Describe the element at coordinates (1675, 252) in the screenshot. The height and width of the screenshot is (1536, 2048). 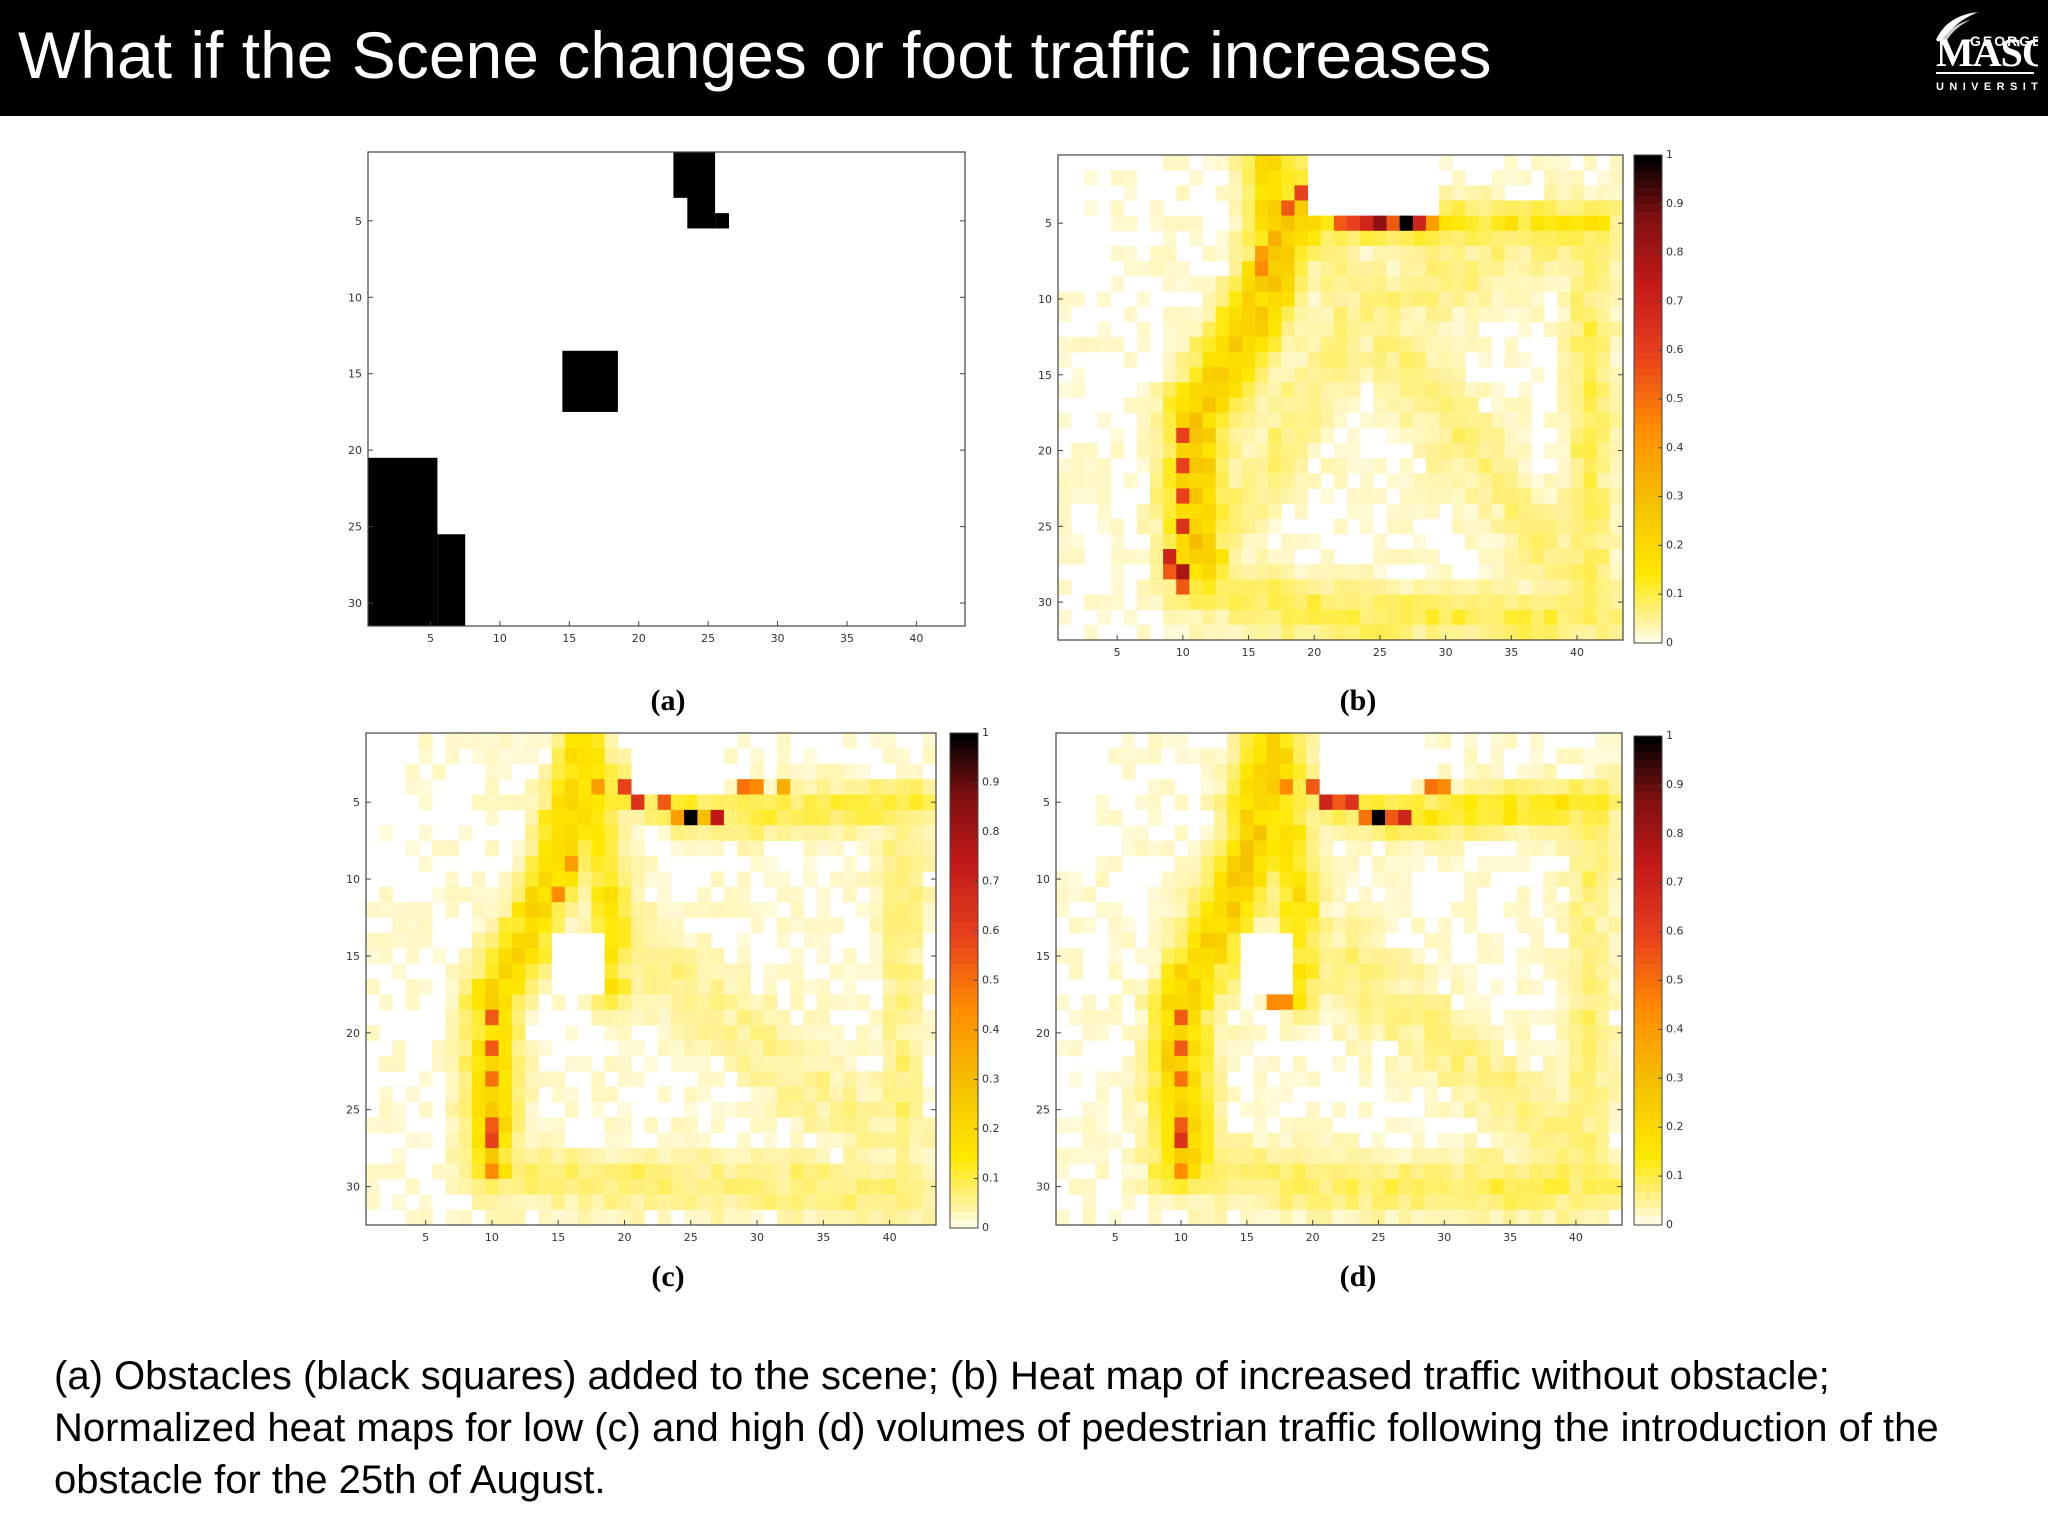
I see `colorbar-tick-label: 0.8` at that location.